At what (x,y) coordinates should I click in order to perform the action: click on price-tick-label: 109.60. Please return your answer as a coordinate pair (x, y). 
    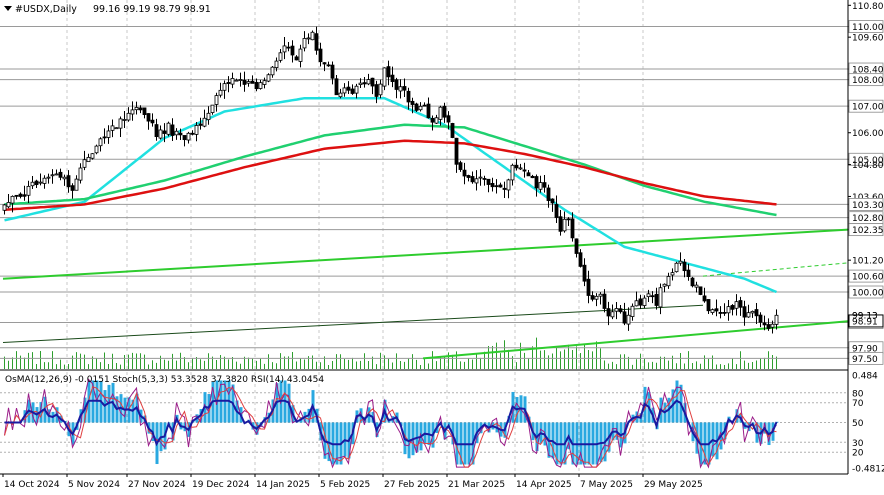
    Looking at the image, I should click on (868, 39).